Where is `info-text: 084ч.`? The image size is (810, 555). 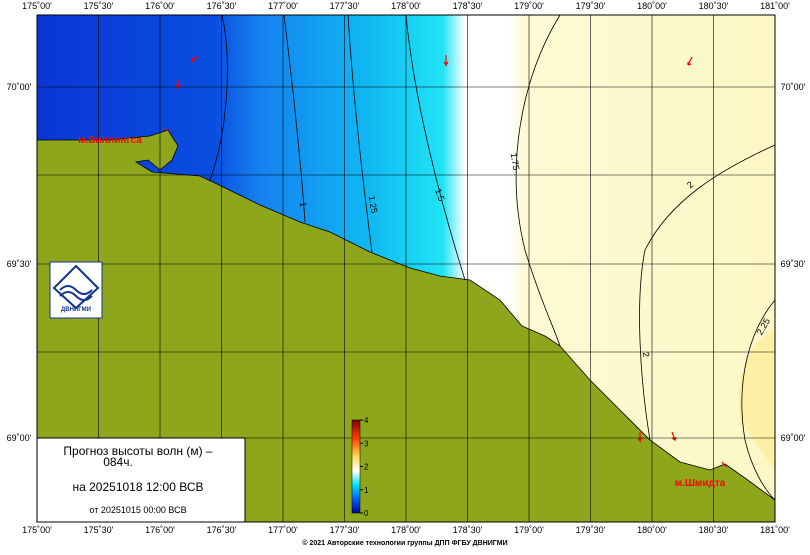 info-text: 084ч. is located at coordinates (118, 462).